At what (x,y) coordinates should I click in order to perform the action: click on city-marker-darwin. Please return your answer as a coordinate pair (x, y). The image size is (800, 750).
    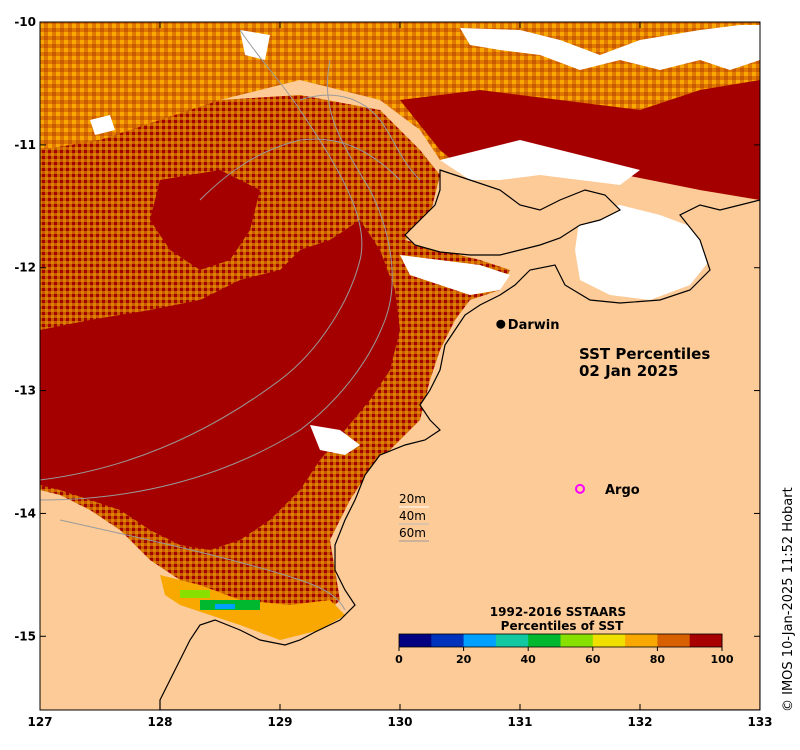
    Looking at the image, I should click on (501, 324).